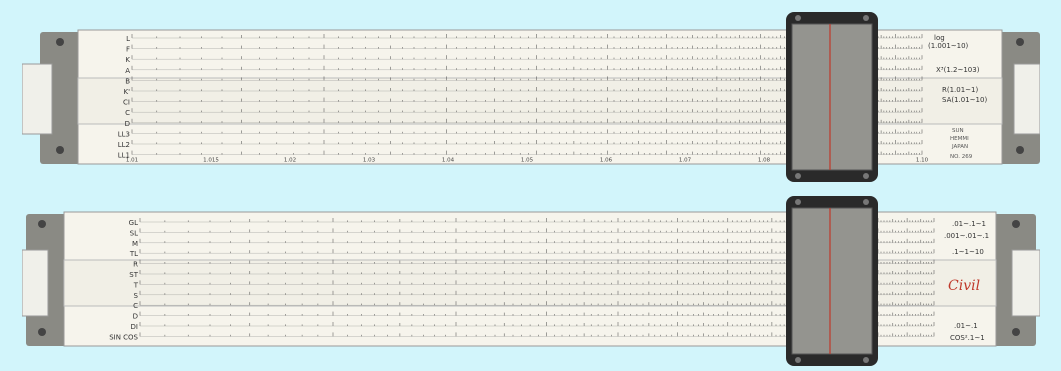  Describe the element at coordinates (369, 161) in the screenshot. I see `ll1-tick-label: 1.03` at that location.